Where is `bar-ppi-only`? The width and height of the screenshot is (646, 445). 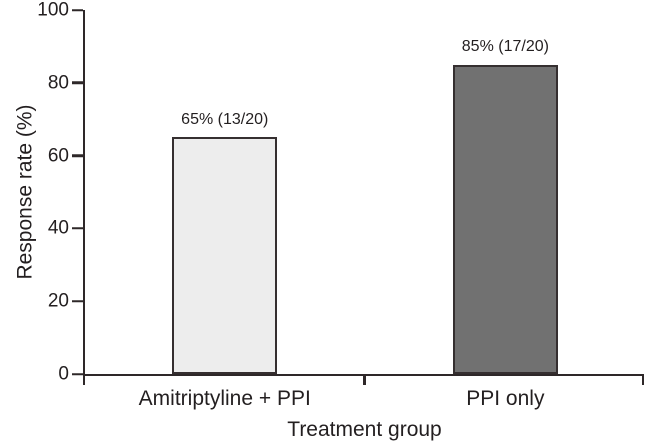
bar-ppi-only is located at coordinates (505, 219).